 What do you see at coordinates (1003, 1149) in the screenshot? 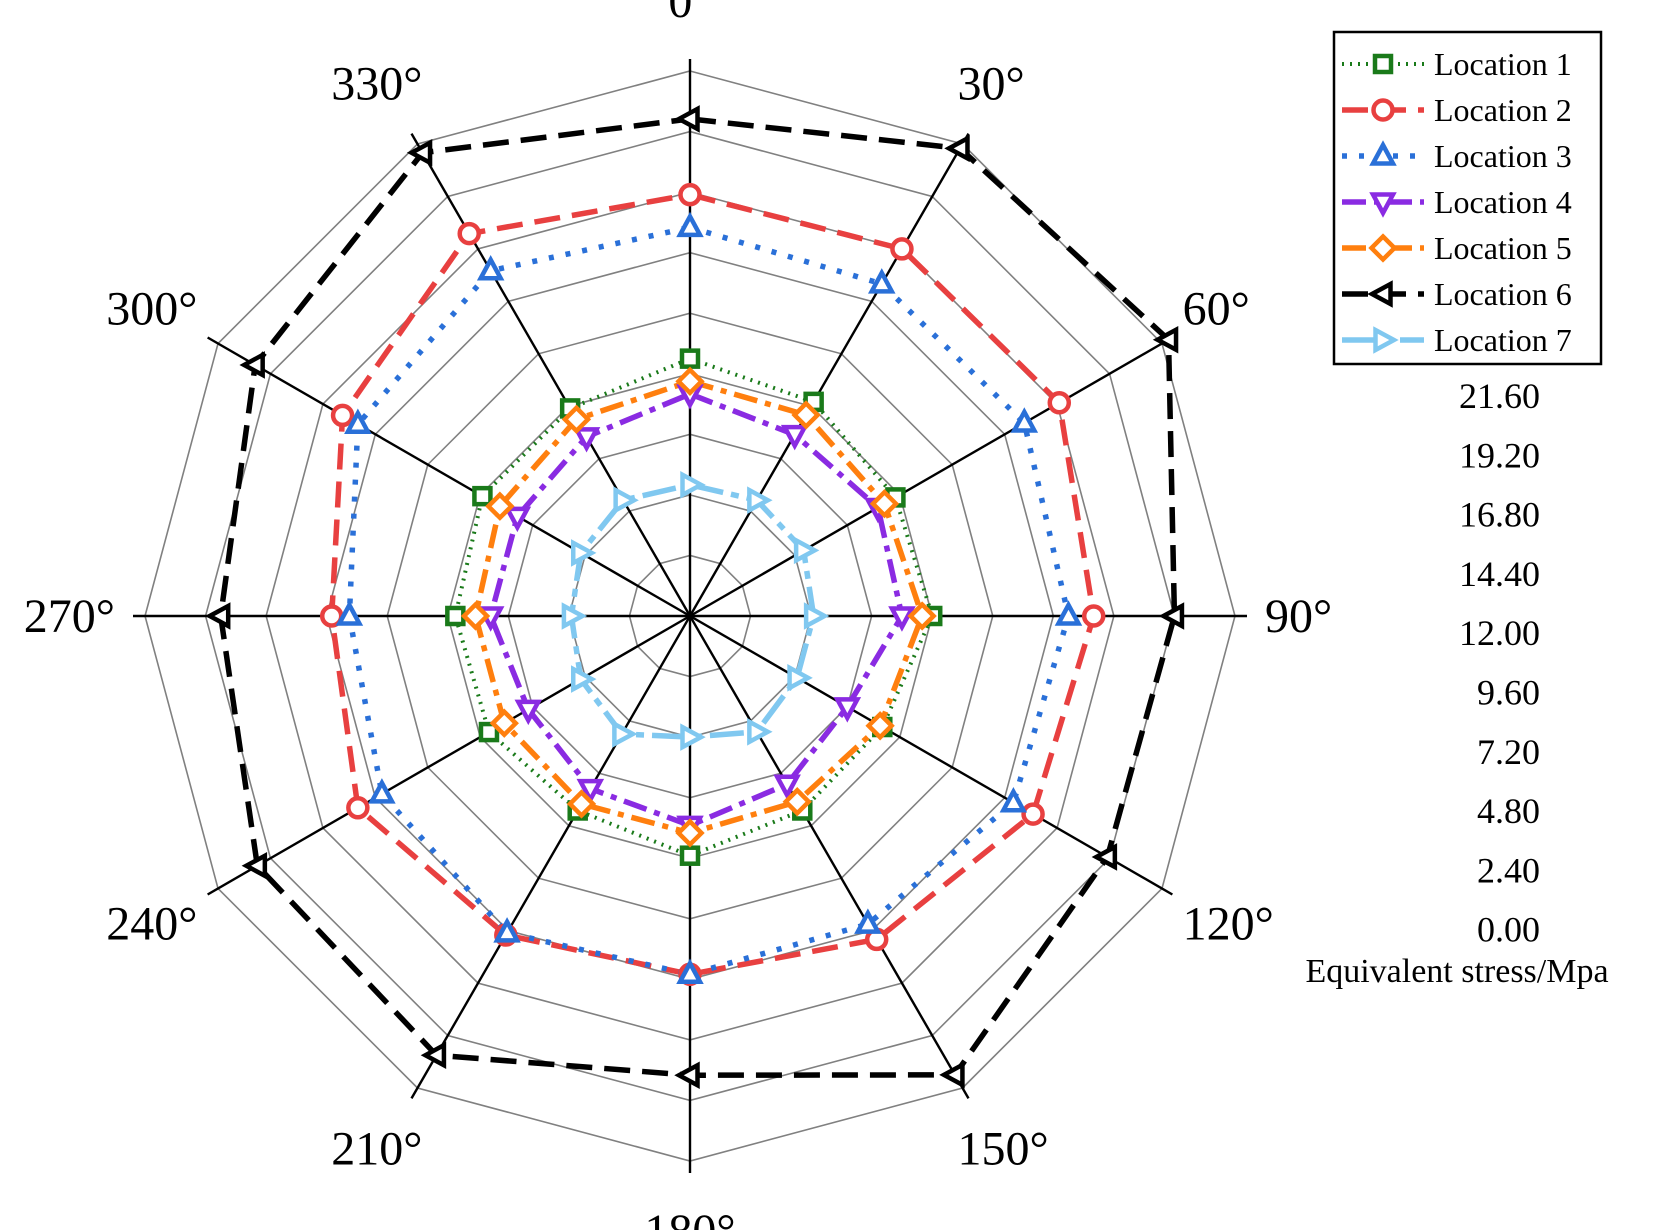
I see `angle-label: 150°` at bounding box center [1003, 1149].